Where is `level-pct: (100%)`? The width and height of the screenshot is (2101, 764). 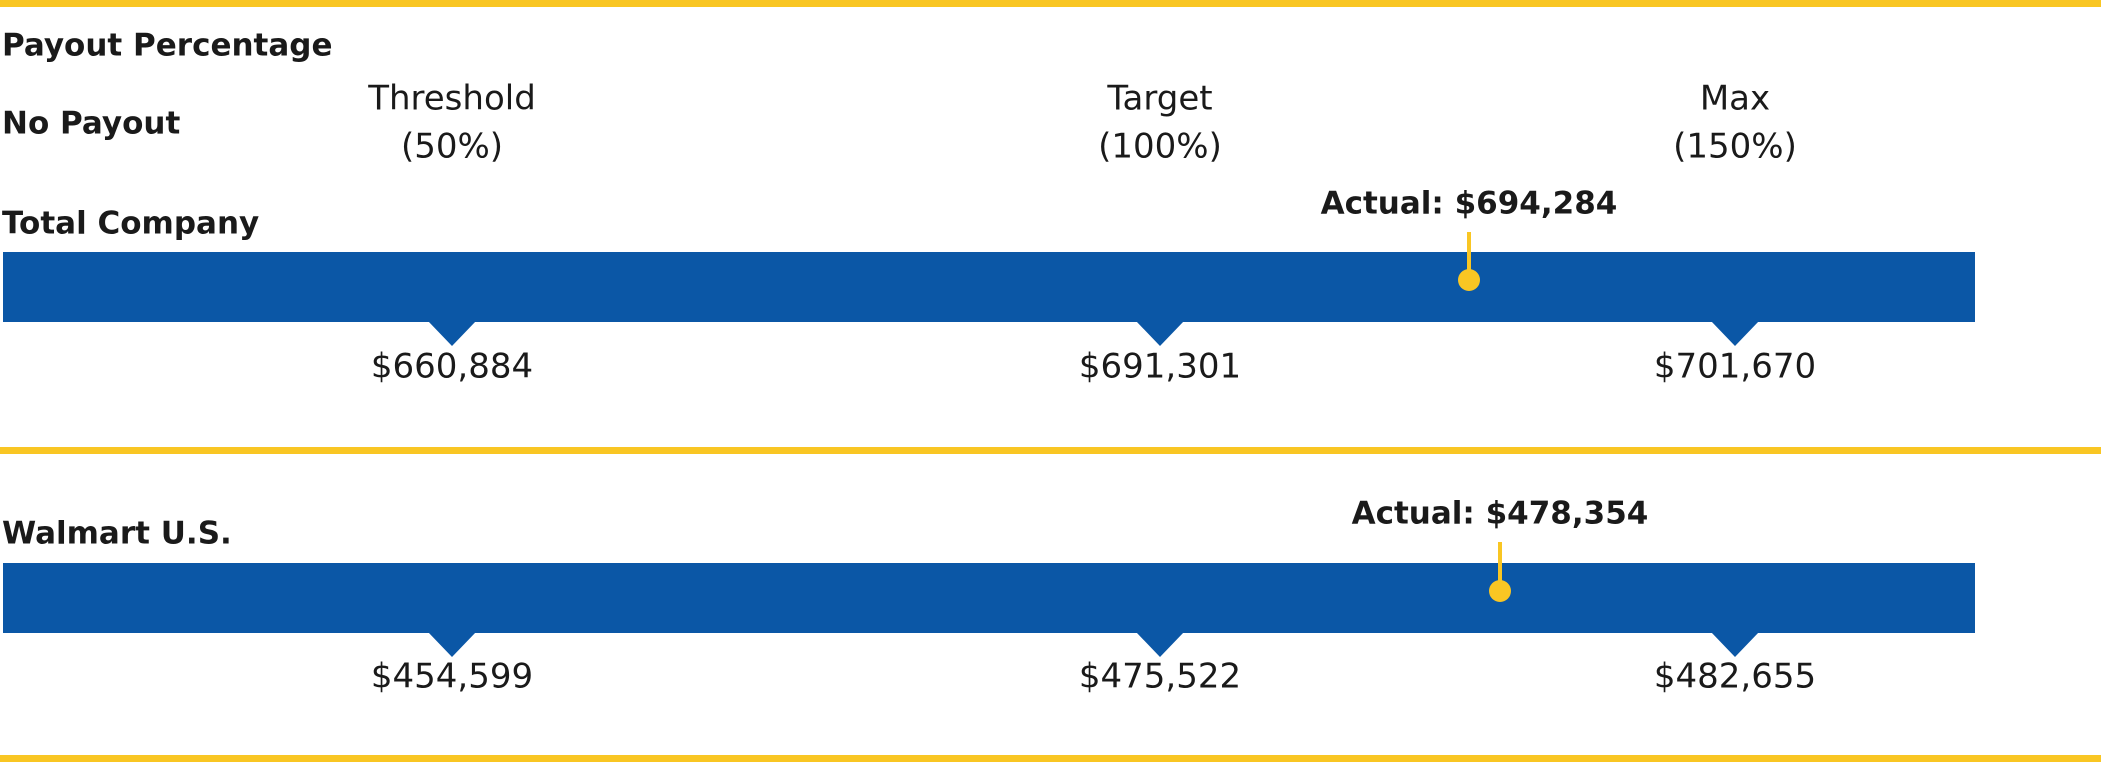
level-pct: (100%) is located at coordinates (1160, 147).